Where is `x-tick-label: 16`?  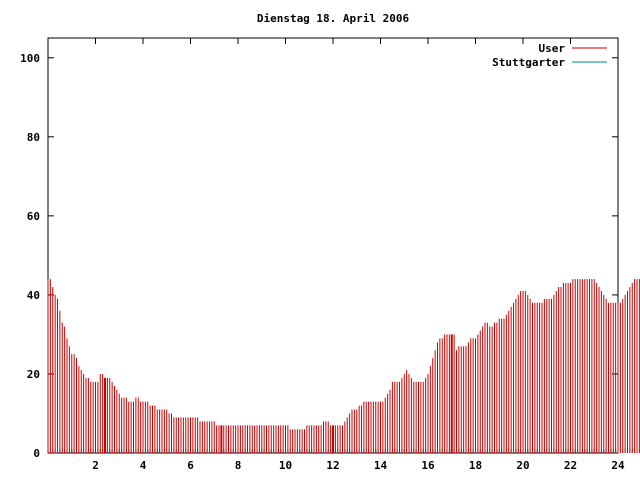
x-tick-label: 16 is located at coordinates (428, 465).